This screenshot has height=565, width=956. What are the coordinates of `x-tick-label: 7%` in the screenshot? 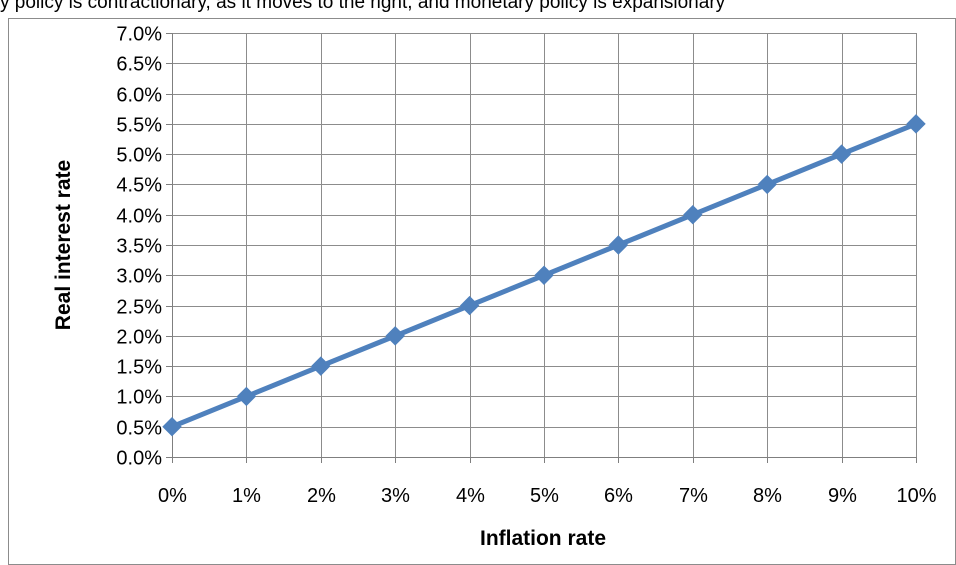 It's located at (693, 496).